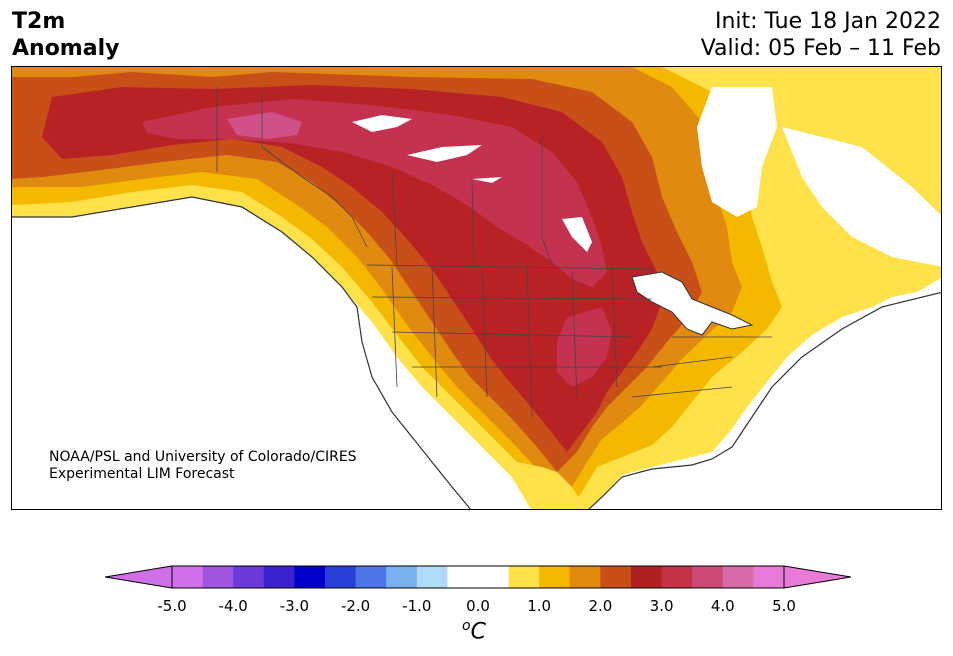 The width and height of the screenshot is (953, 656). I want to click on colorbar-tick-label: -5.0, so click(172, 606).